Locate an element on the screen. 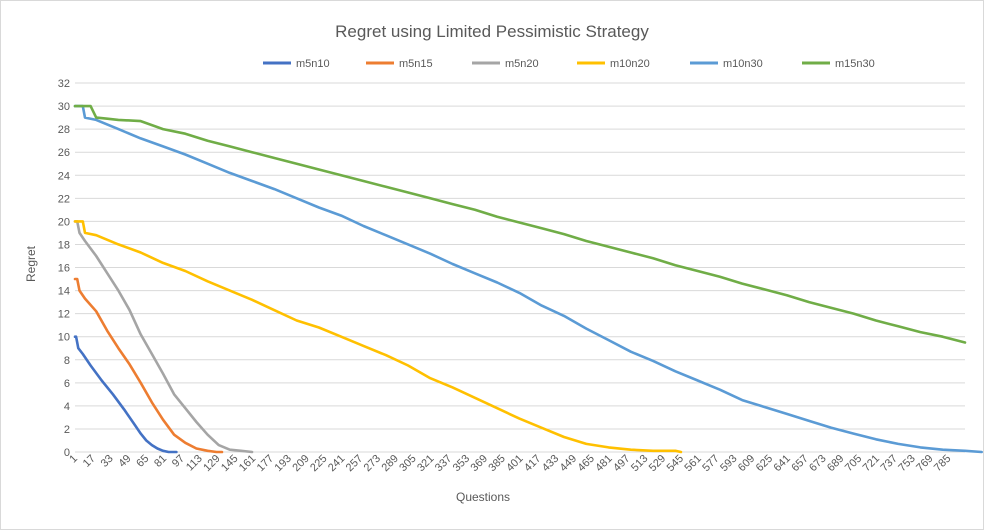 This screenshot has width=984, height=530. x-tick-label: 225 is located at coordinates (318, 463).